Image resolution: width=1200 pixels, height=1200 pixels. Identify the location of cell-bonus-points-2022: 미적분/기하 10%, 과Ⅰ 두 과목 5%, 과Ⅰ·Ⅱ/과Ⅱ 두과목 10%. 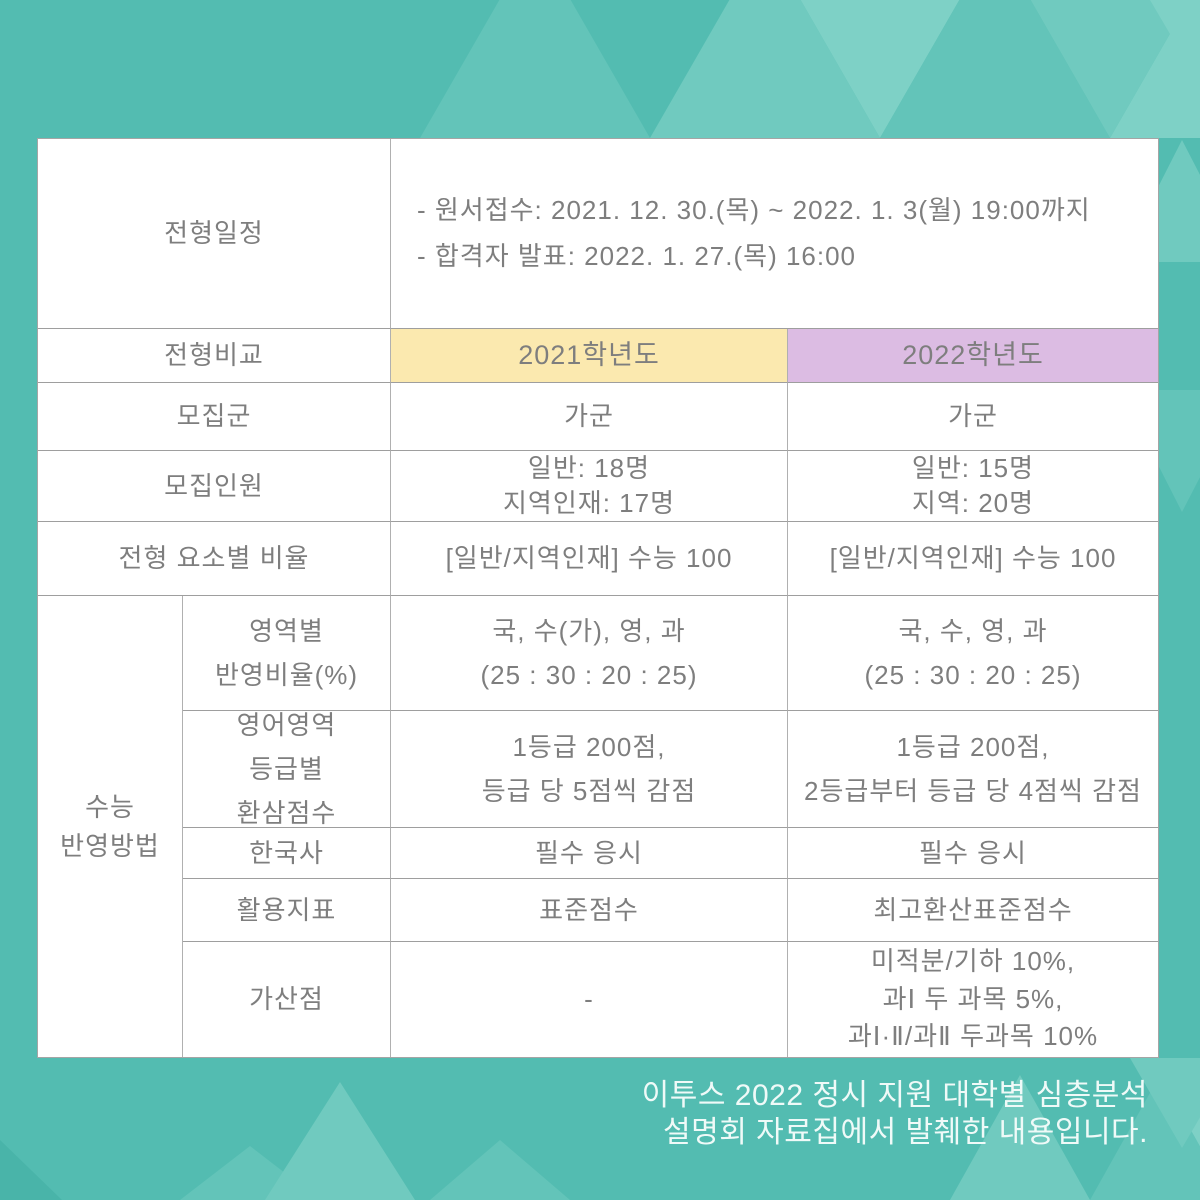
(973, 998).